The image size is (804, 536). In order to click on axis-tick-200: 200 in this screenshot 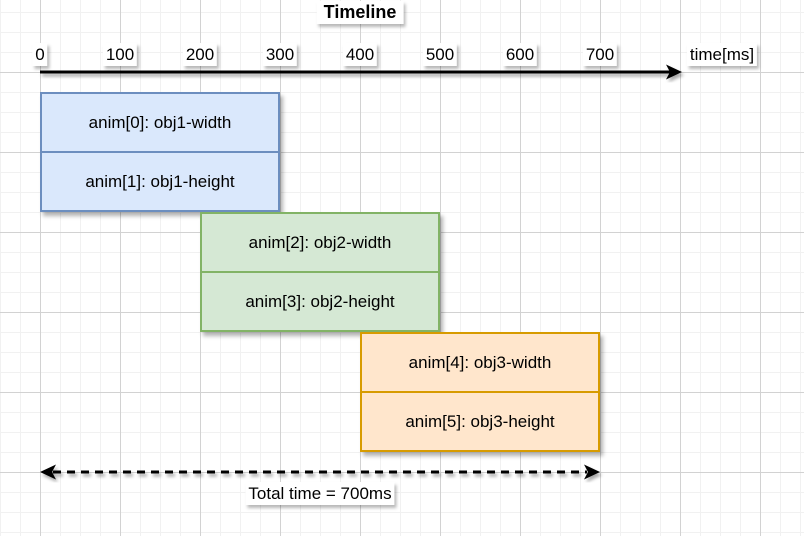, I will do `click(200, 54)`.